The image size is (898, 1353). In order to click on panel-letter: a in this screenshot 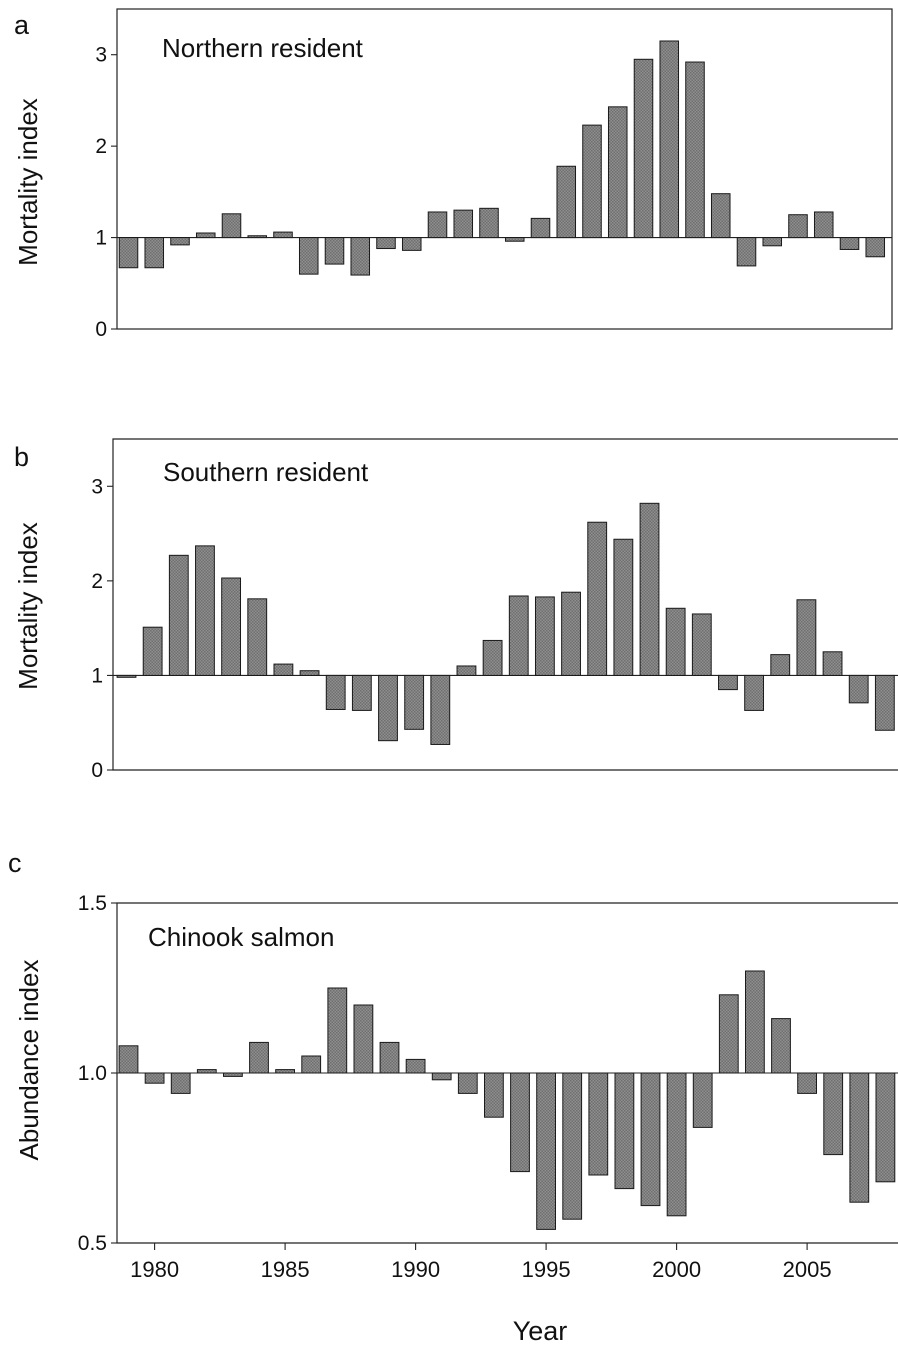, I will do `click(22, 25)`.